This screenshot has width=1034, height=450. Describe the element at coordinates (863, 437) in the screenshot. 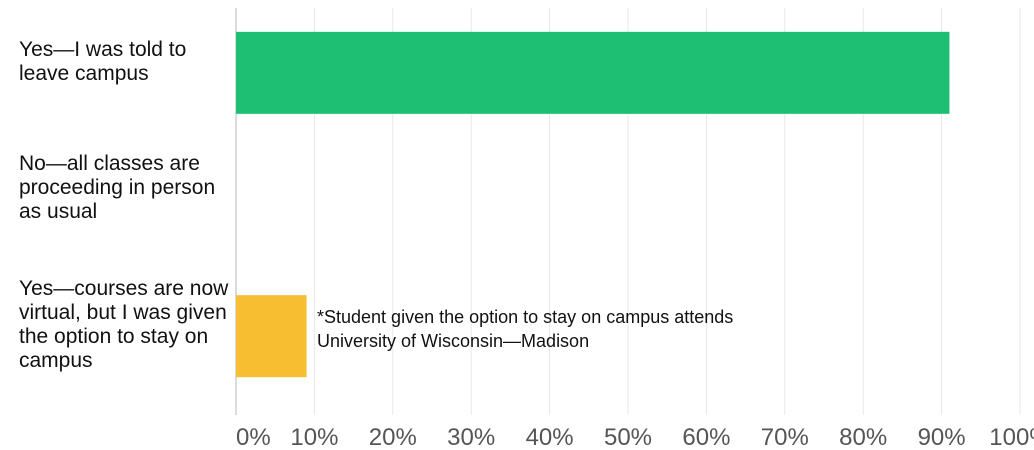

I see `x-tick-label-8: 80%` at that location.